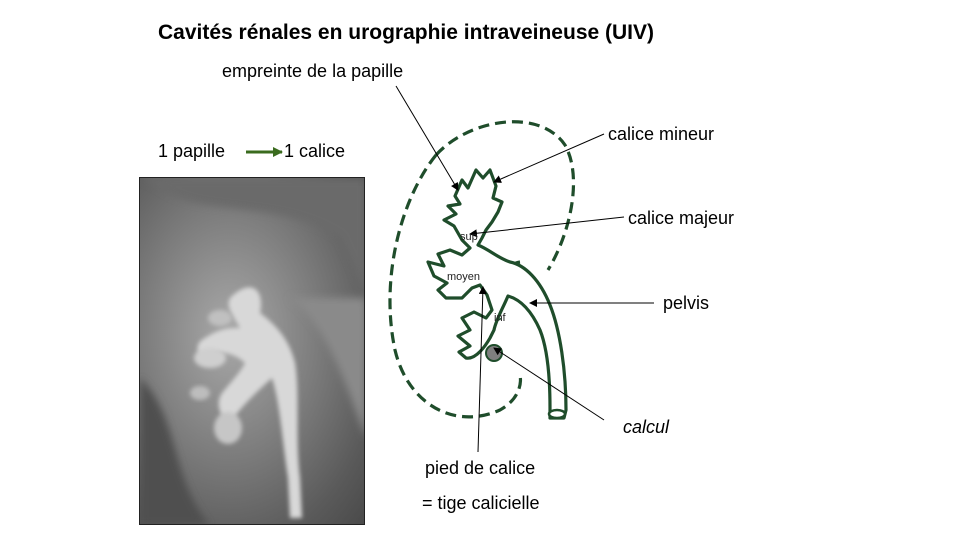 The width and height of the screenshot is (960, 540). Describe the element at coordinates (464, 277) in the screenshot. I see `label-moyen: moyen` at that location.